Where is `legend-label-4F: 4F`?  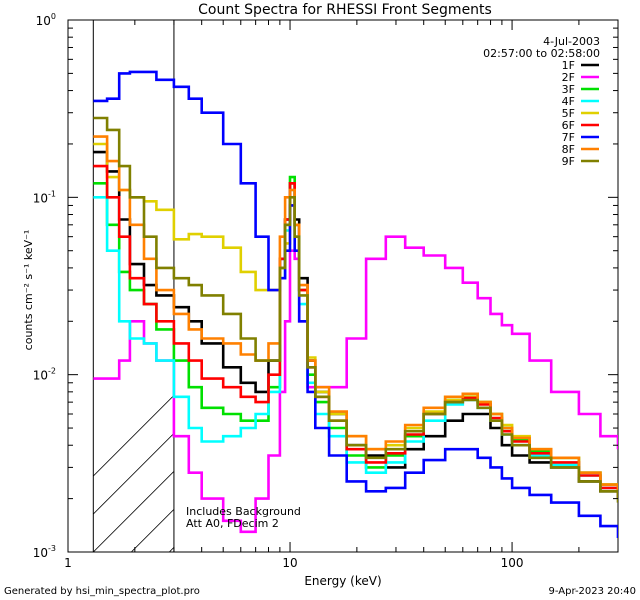
legend-label-4F: 4F is located at coordinates (568, 101).